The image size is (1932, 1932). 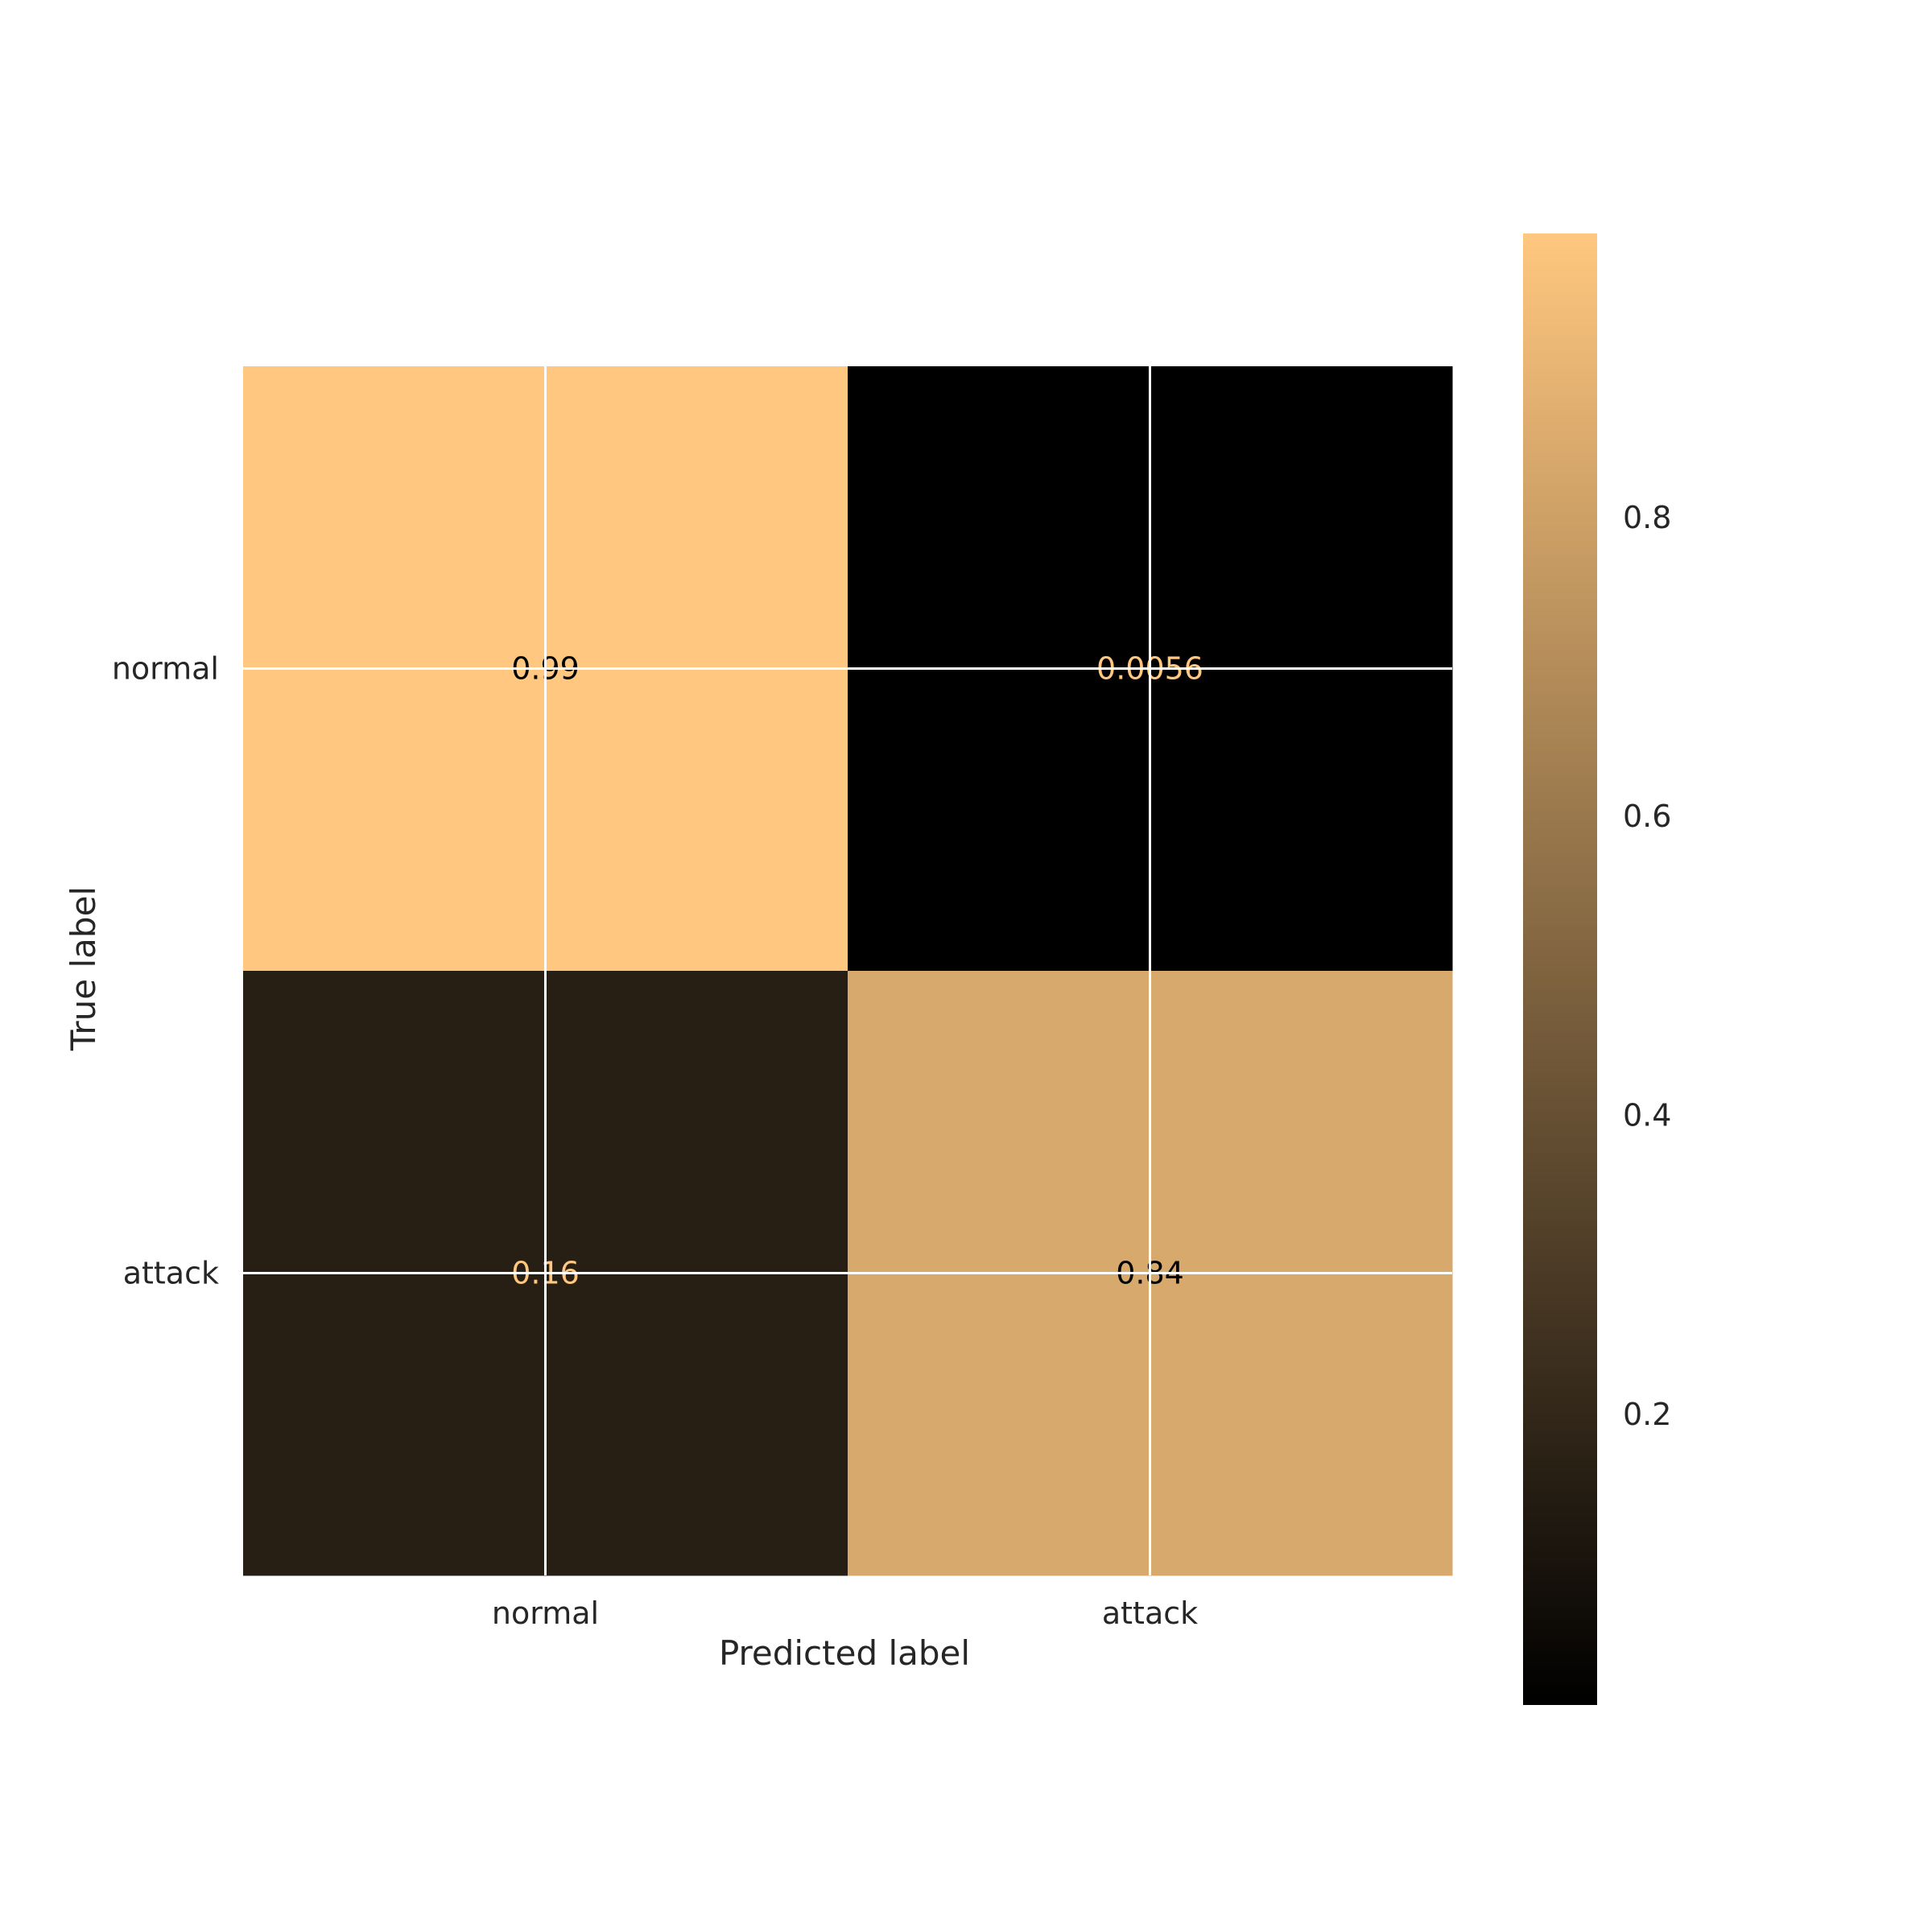 What do you see at coordinates (1647, 1115) in the screenshot?
I see `colorbar-tick-label: 0.4` at bounding box center [1647, 1115].